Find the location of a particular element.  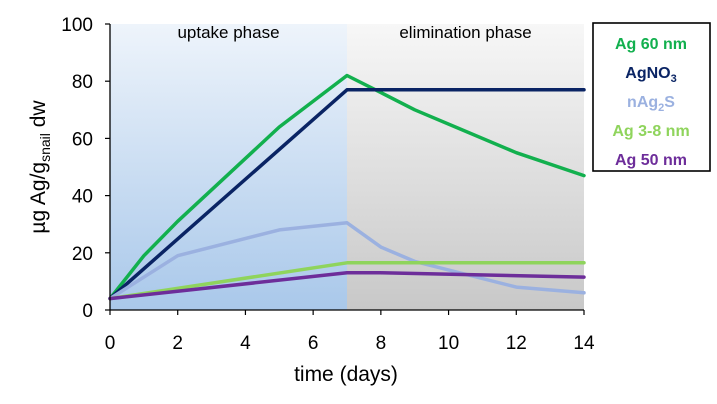

legend-entry-2: nAg2​S is located at coordinates (651, 104).